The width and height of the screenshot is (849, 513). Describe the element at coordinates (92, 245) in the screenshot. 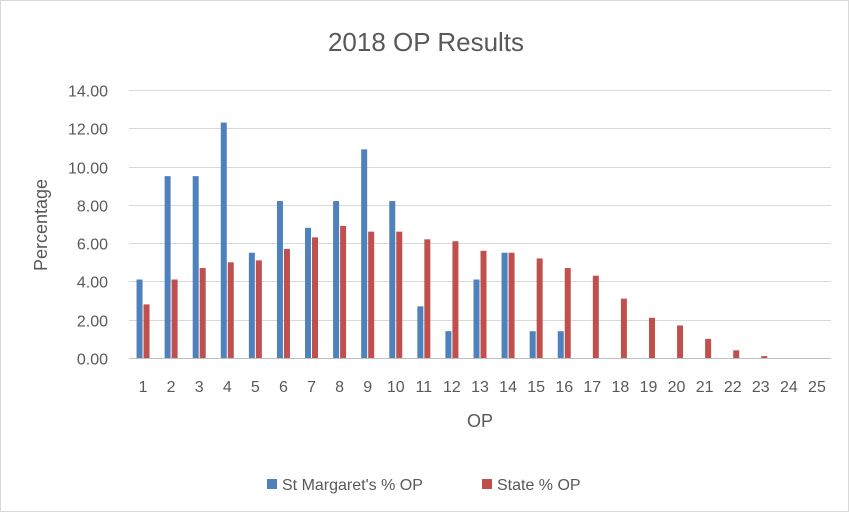

I see `y-tick-label: 6.00` at that location.